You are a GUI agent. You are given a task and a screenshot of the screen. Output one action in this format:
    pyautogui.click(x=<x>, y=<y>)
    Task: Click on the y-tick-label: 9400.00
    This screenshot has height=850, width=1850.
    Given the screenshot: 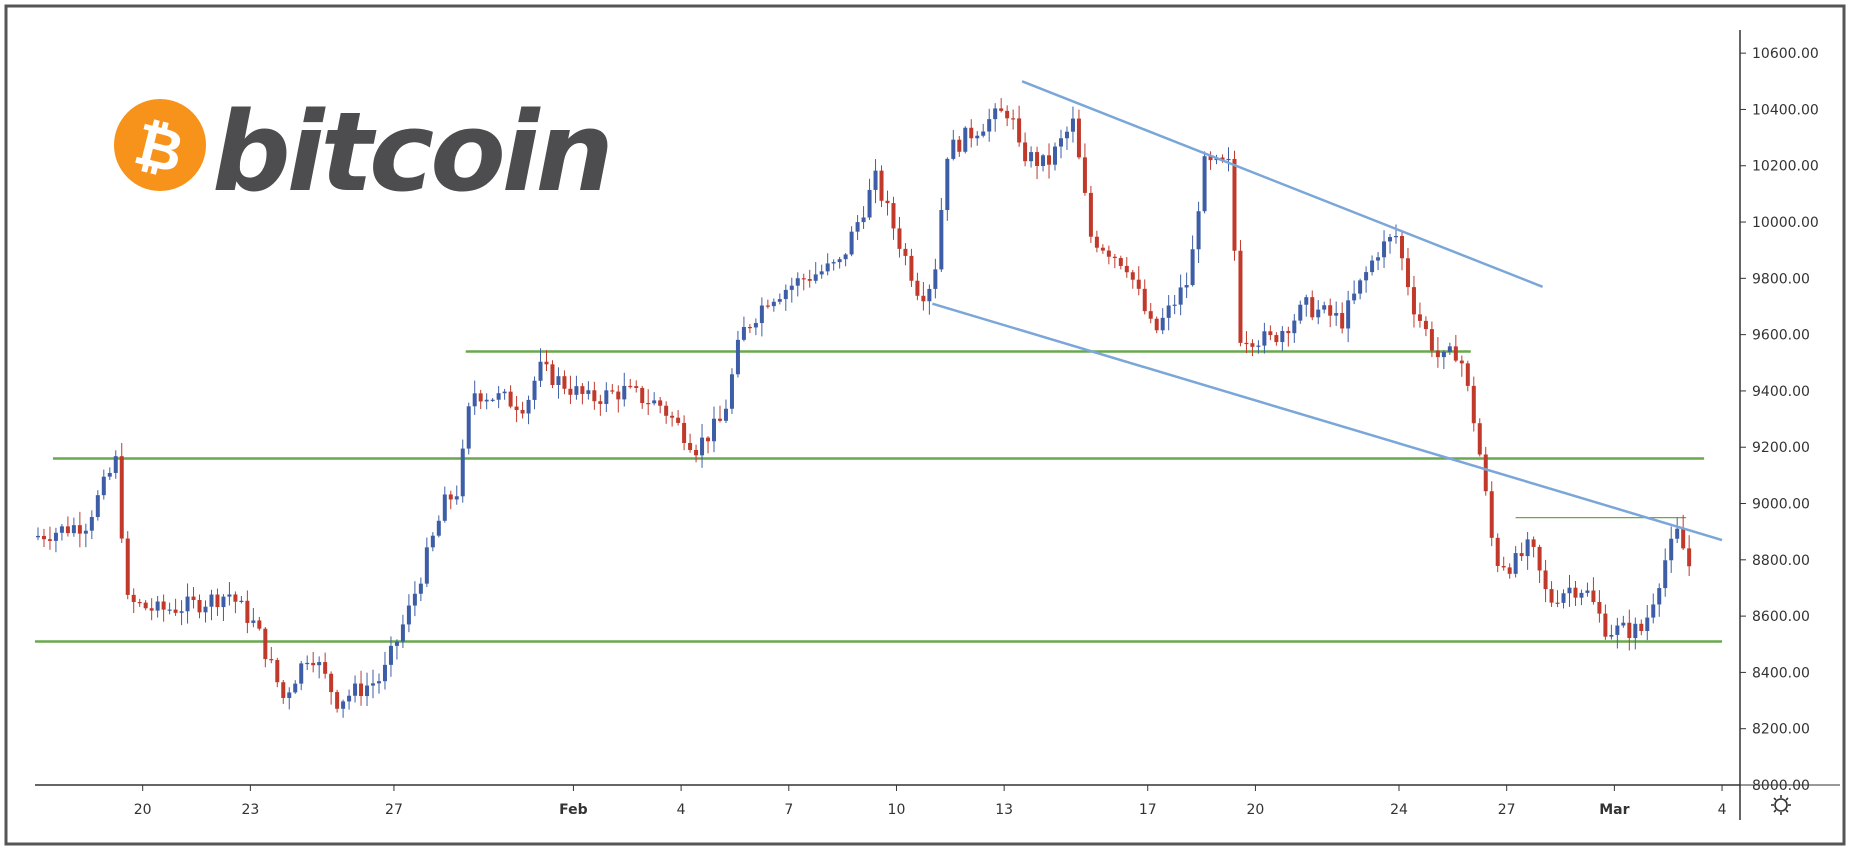 What is the action you would take?
    pyautogui.click(x=1781, y=392)
    